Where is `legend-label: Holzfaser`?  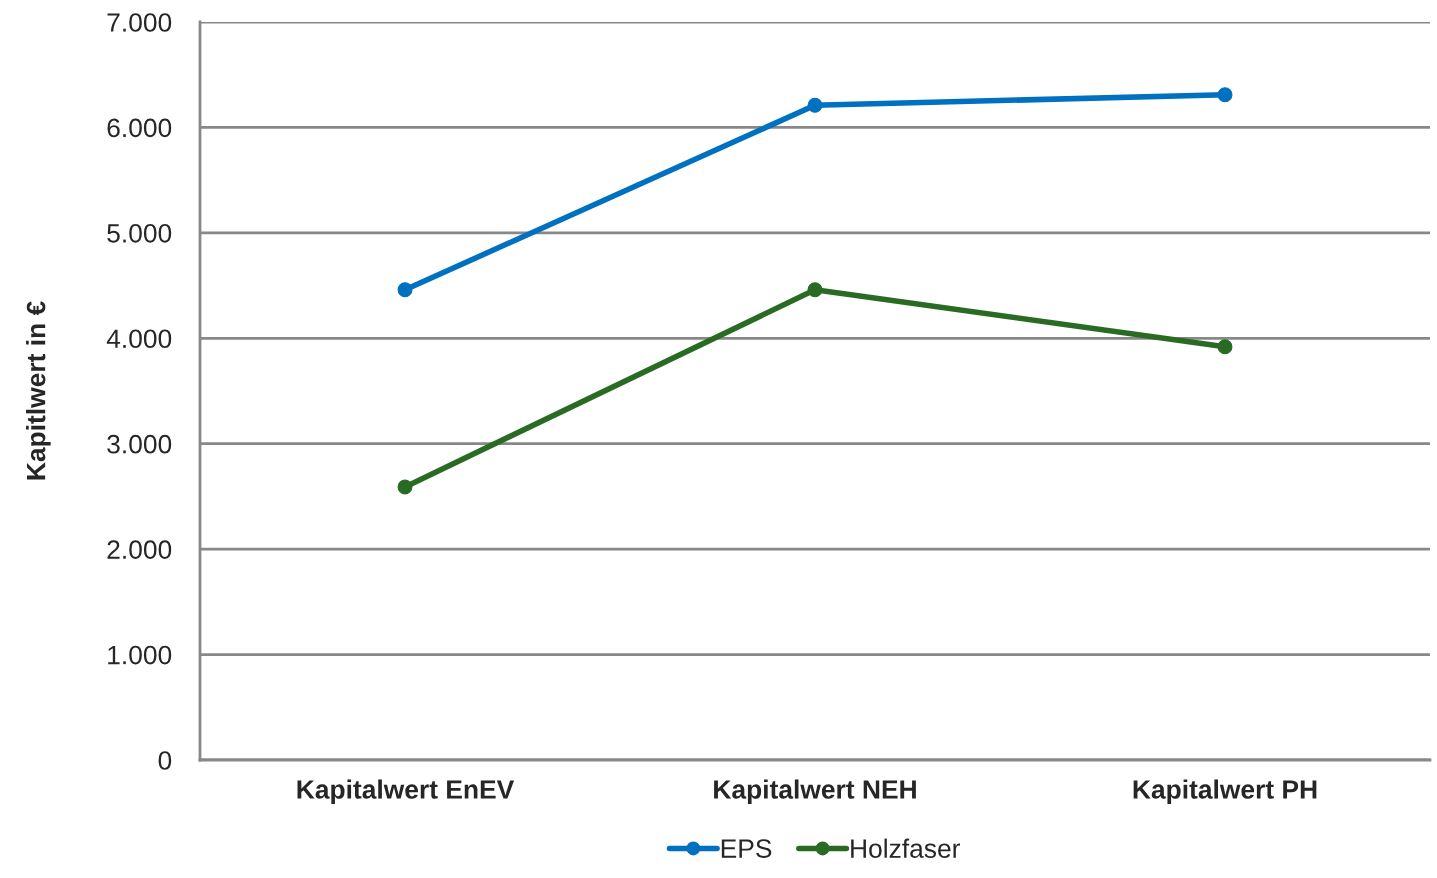 legend-label: Holzfaser is located at coordinates (906, 848).